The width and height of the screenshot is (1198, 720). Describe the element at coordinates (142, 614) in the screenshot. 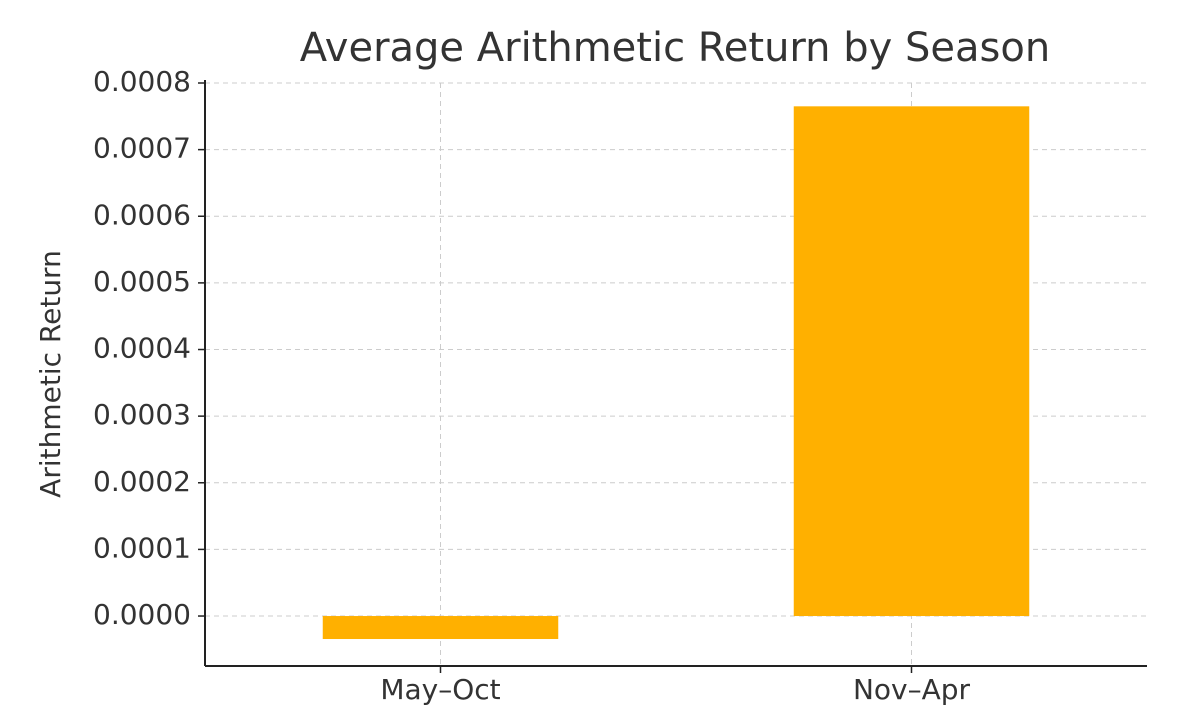

I see `y-tick-label: 0.0000` at that location.